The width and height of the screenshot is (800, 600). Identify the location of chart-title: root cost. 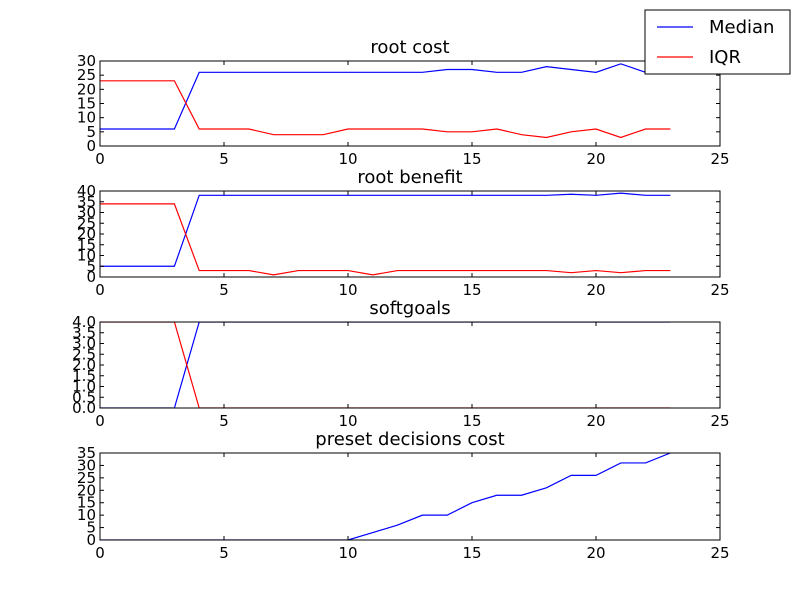
(409, 47).